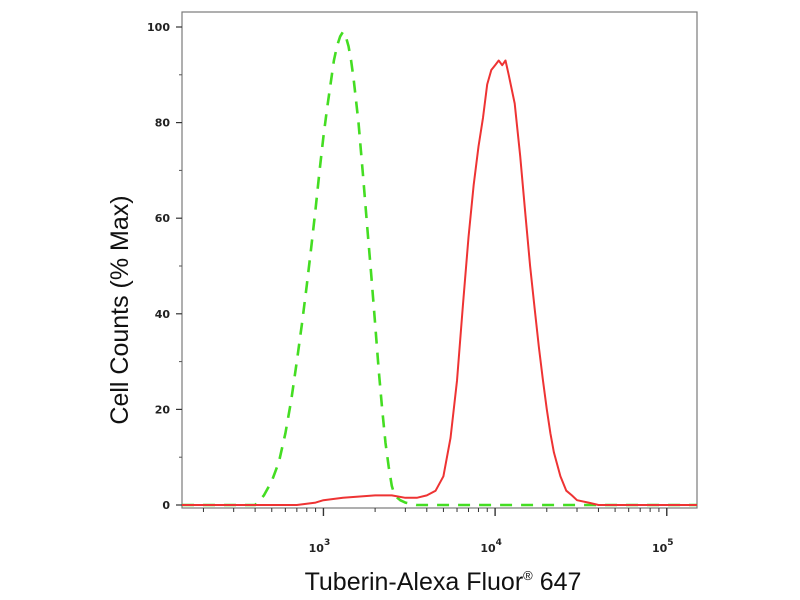  Describe the element at coordinates (414, 582) in the screenshot. I see `x-axis-title-main: Tuberin-Alexa Fluor` at that location.